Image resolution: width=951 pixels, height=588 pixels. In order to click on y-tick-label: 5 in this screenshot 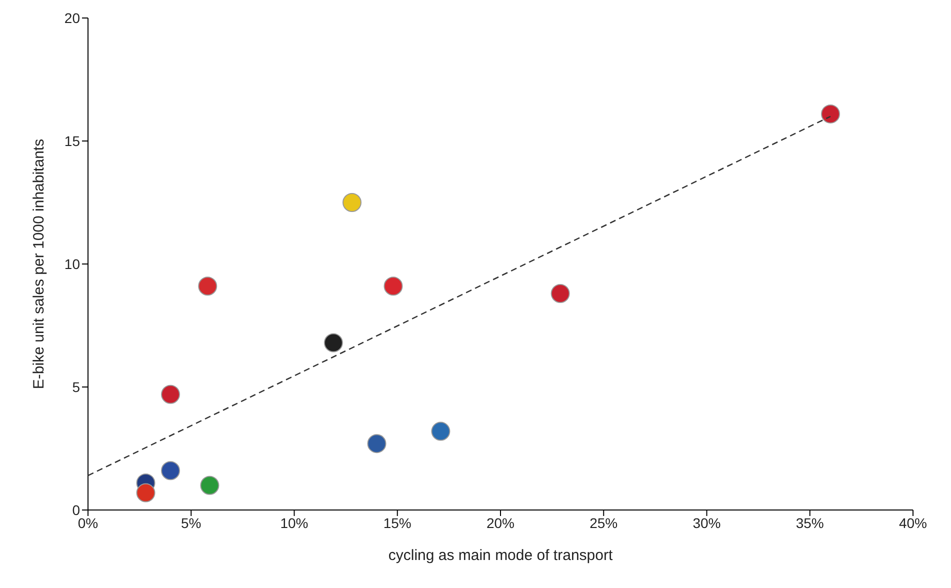, I will do `click(76, 386)`.